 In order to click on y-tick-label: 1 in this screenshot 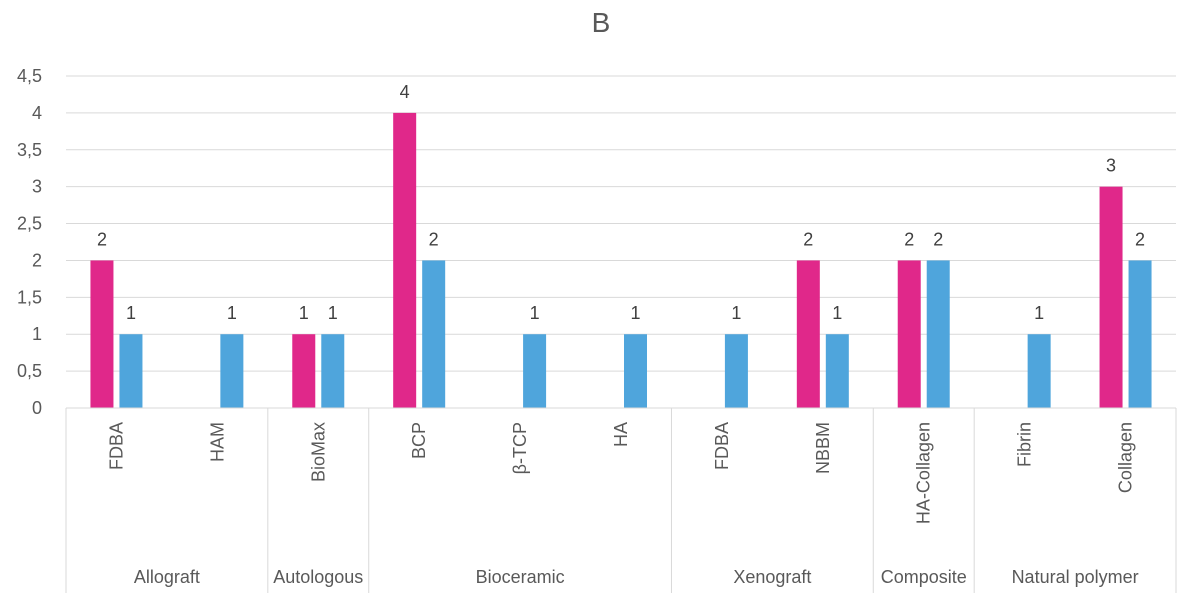, I will do `click(37, 334)`.